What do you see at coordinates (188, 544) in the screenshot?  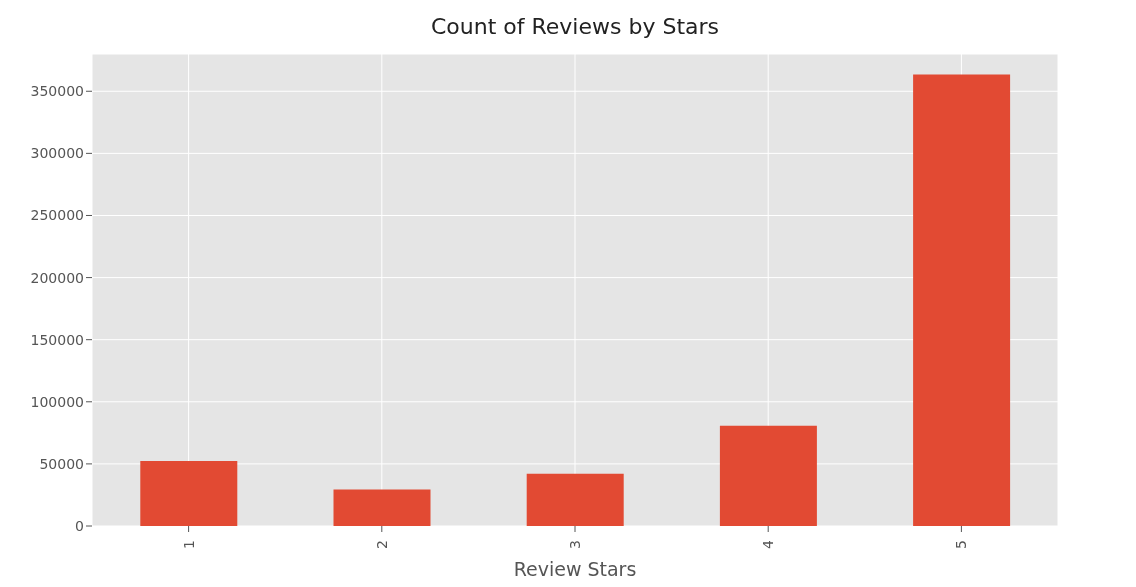 I see `x-tick-label: 1` at bounding box center [188, 544].